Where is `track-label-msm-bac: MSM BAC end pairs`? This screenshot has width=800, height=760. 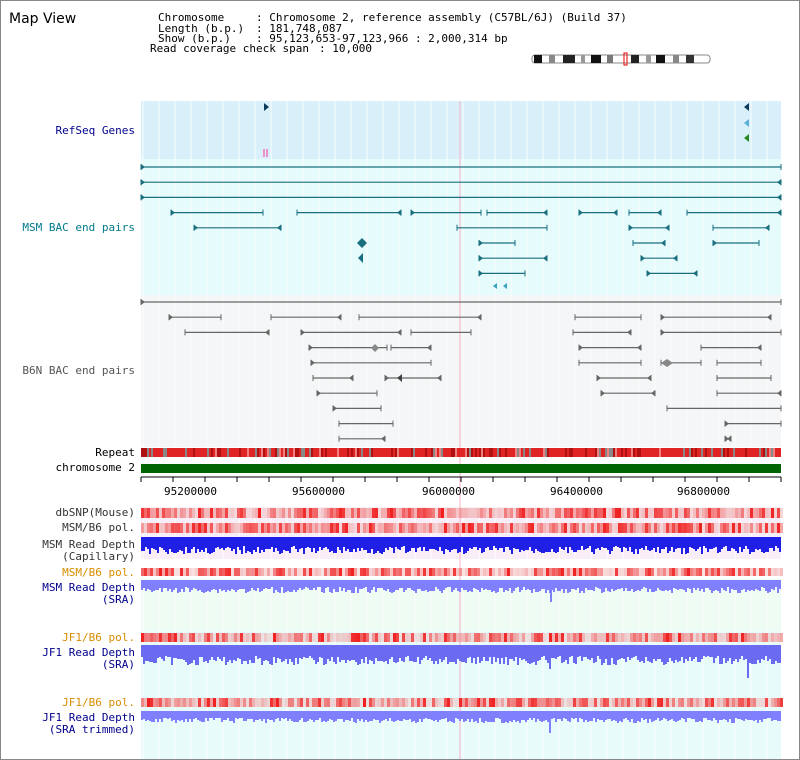
track-label-msm-bac: MSM BAC end pairs is located at coordinates (78, 227).